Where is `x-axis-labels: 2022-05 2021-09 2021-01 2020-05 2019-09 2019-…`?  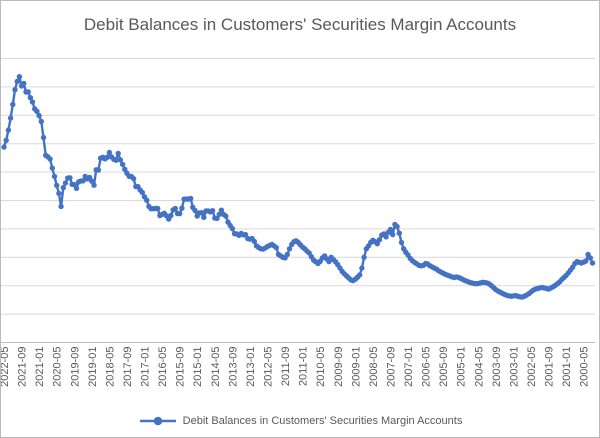
x-axis-labels: 2022-05 2021-09 2021-01 2020-05 2019-09 2019-… is located at coordinates (296, 367).